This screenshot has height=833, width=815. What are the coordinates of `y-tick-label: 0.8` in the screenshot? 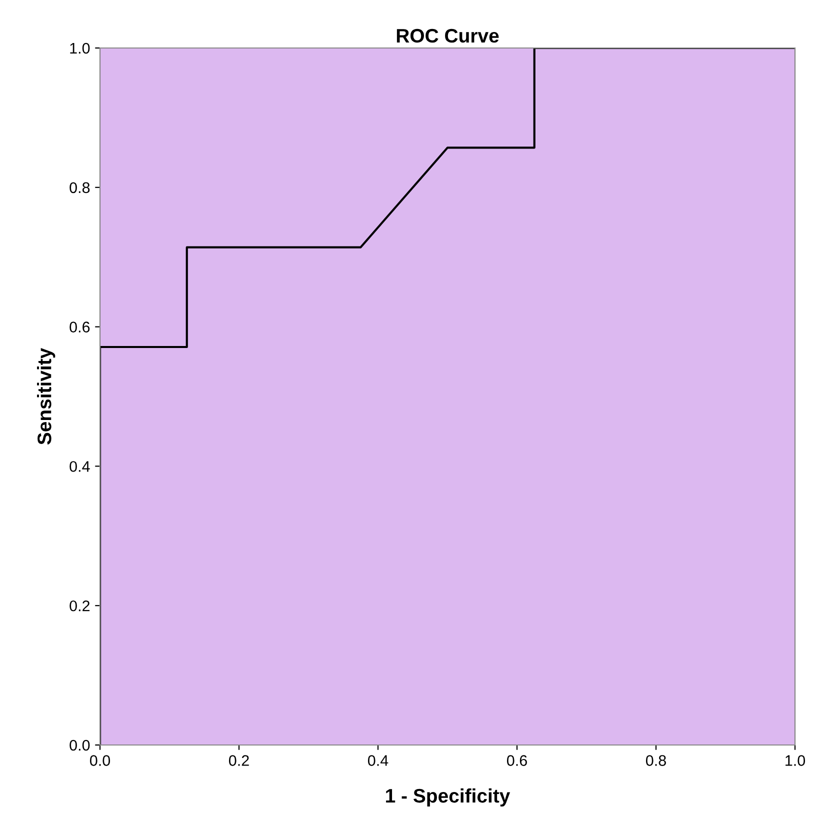 It's located at (80, 188).